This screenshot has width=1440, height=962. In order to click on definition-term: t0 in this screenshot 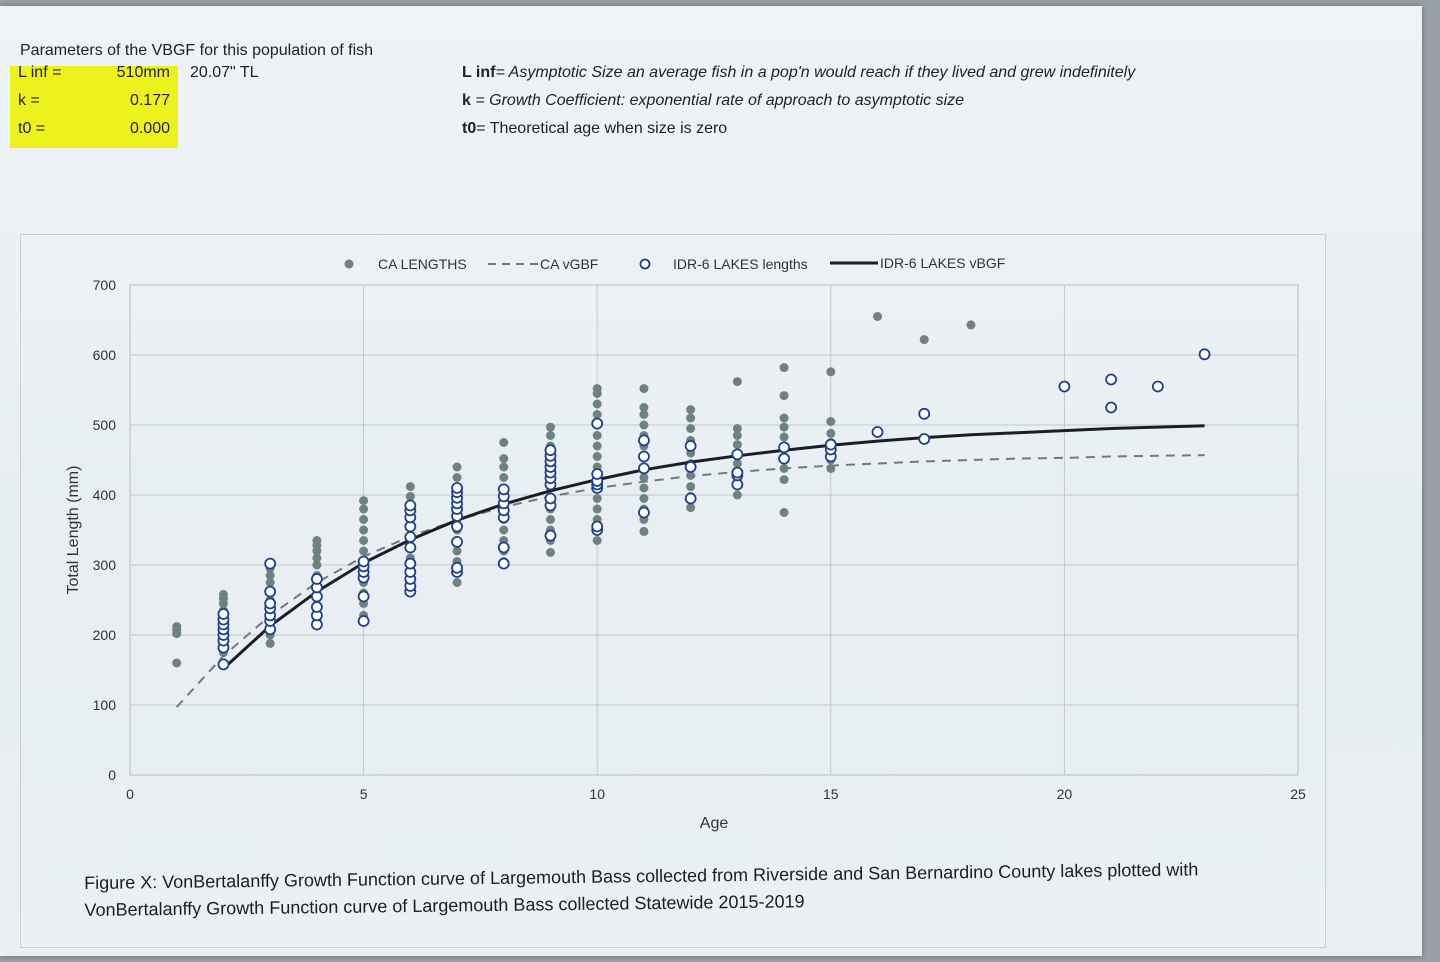, I will do `click(469, 128)`.